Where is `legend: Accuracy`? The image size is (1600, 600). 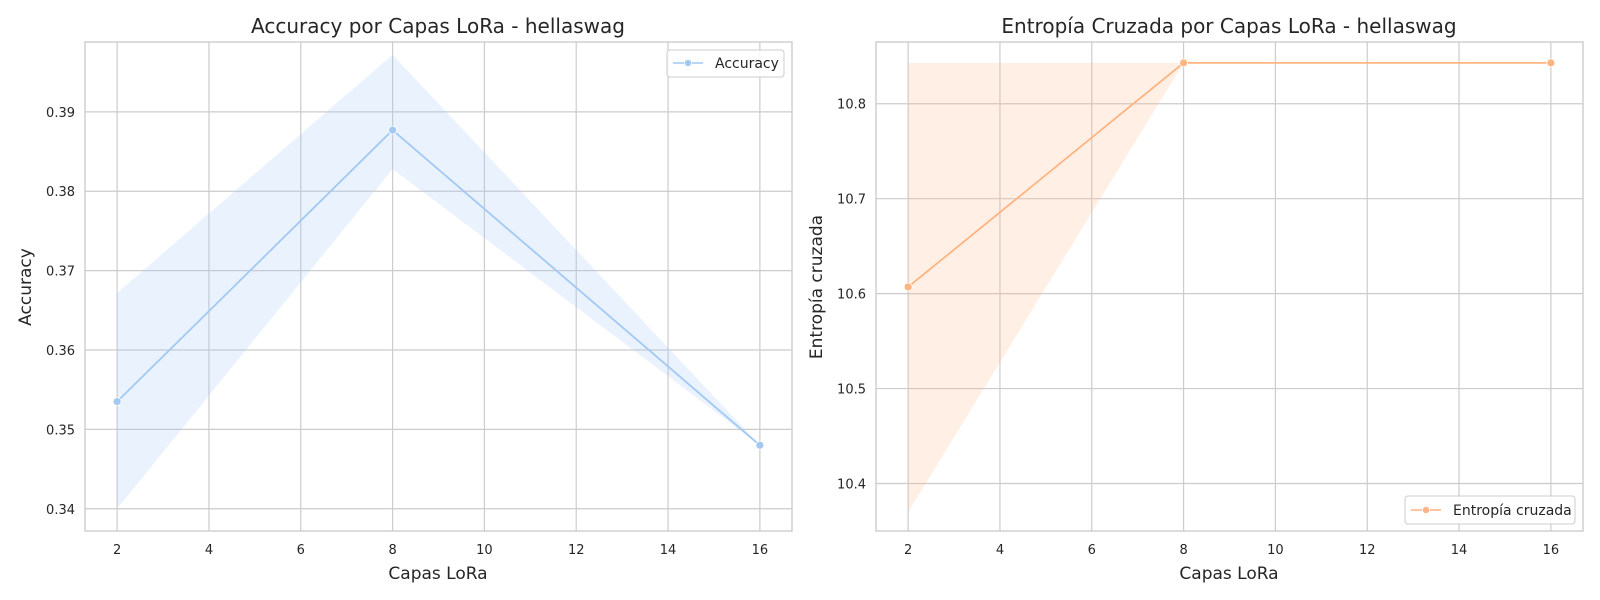
legend: Accuracy is located at coordinates (725, 63).